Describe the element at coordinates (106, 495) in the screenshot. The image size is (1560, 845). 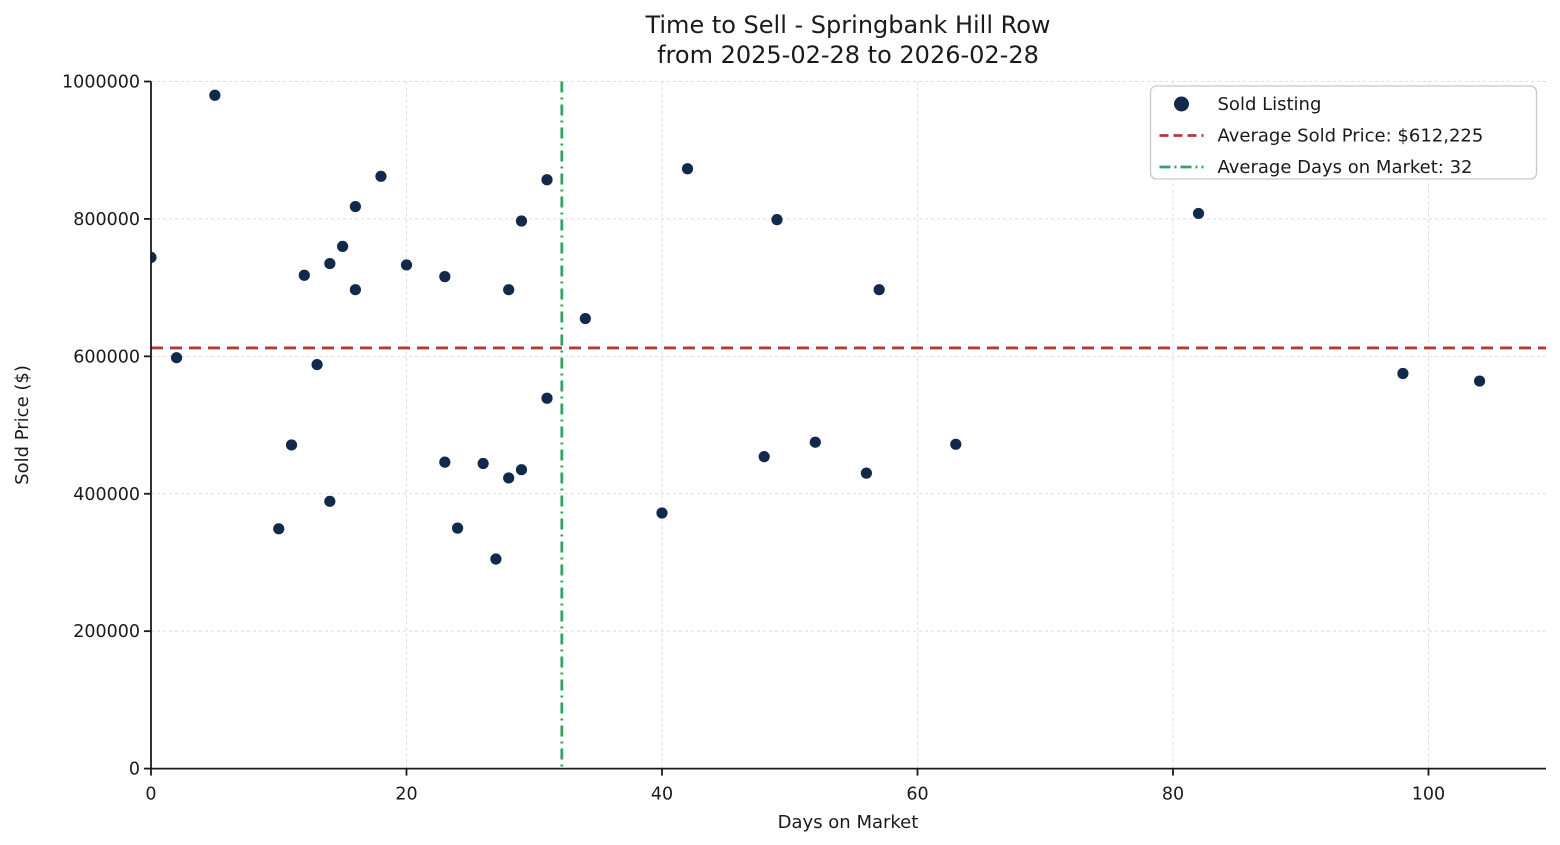
I see `y-tick-label: 400000` at that location.